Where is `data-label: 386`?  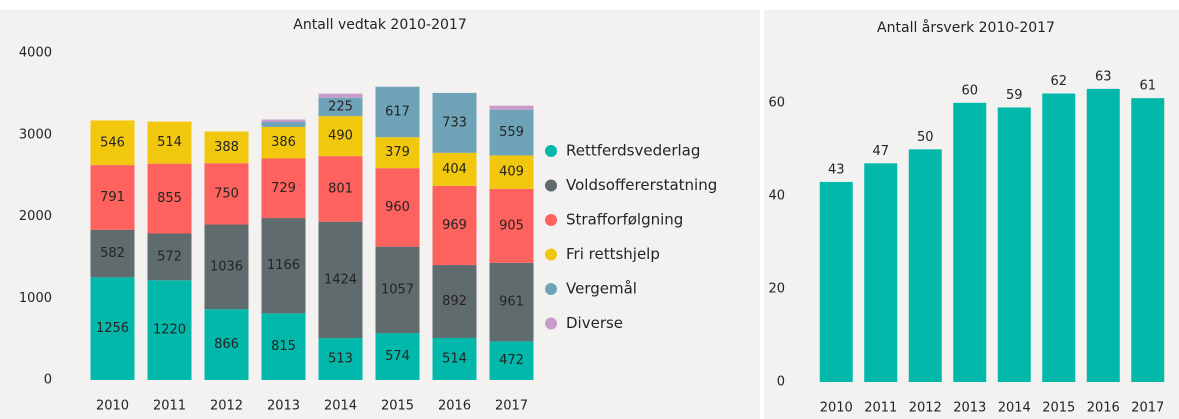
data-label: 386 is located at coordinates (283, 142).